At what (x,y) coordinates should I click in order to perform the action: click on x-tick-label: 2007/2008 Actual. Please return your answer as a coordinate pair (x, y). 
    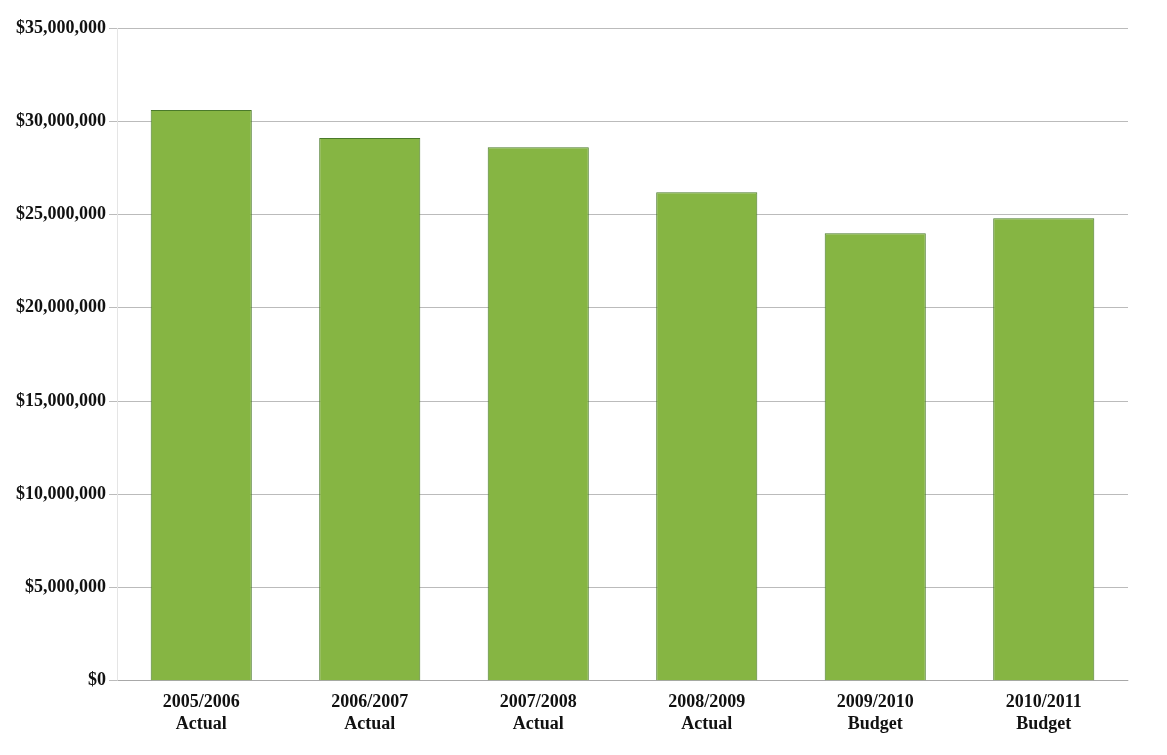
    Looking at the image, I should click on (538, 712).